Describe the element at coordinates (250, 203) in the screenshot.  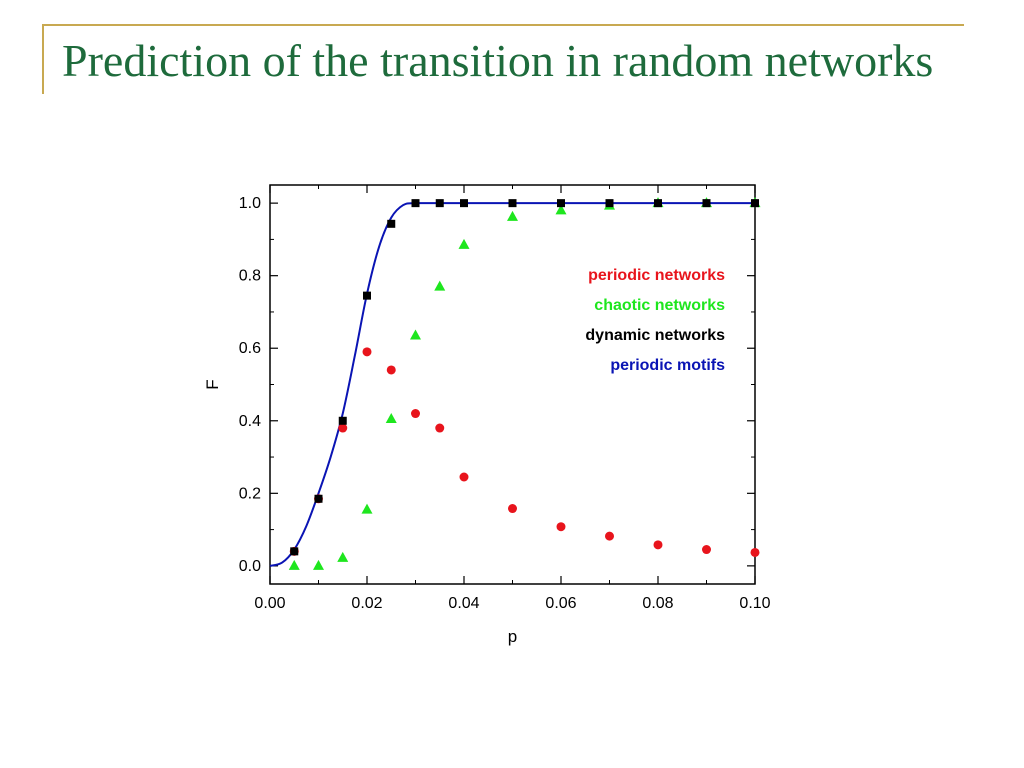
I see `y-tick-label: 1.0` at that location.